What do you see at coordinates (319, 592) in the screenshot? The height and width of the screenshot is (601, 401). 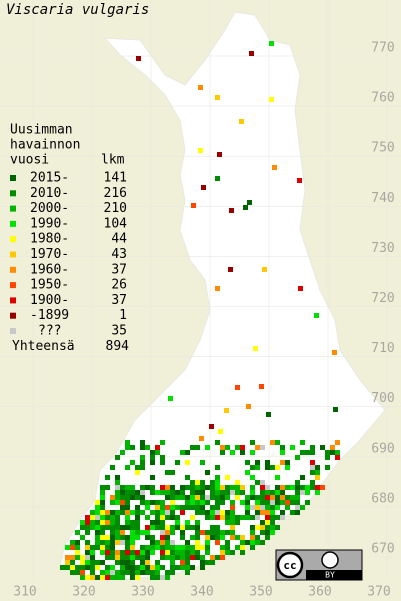 I see `x-coord-label: 360` at bounding box center [319, 592].